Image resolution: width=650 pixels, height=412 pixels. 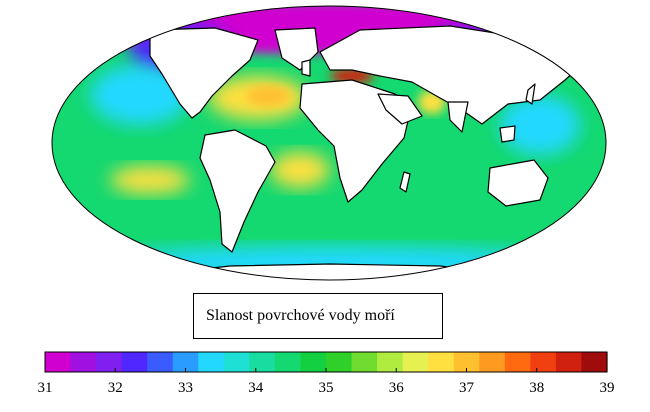 What do you see at coordinates (397, 388) in the screenshot?
I see `colorbar-tick-label: 36` at bounding box center [397, 388].